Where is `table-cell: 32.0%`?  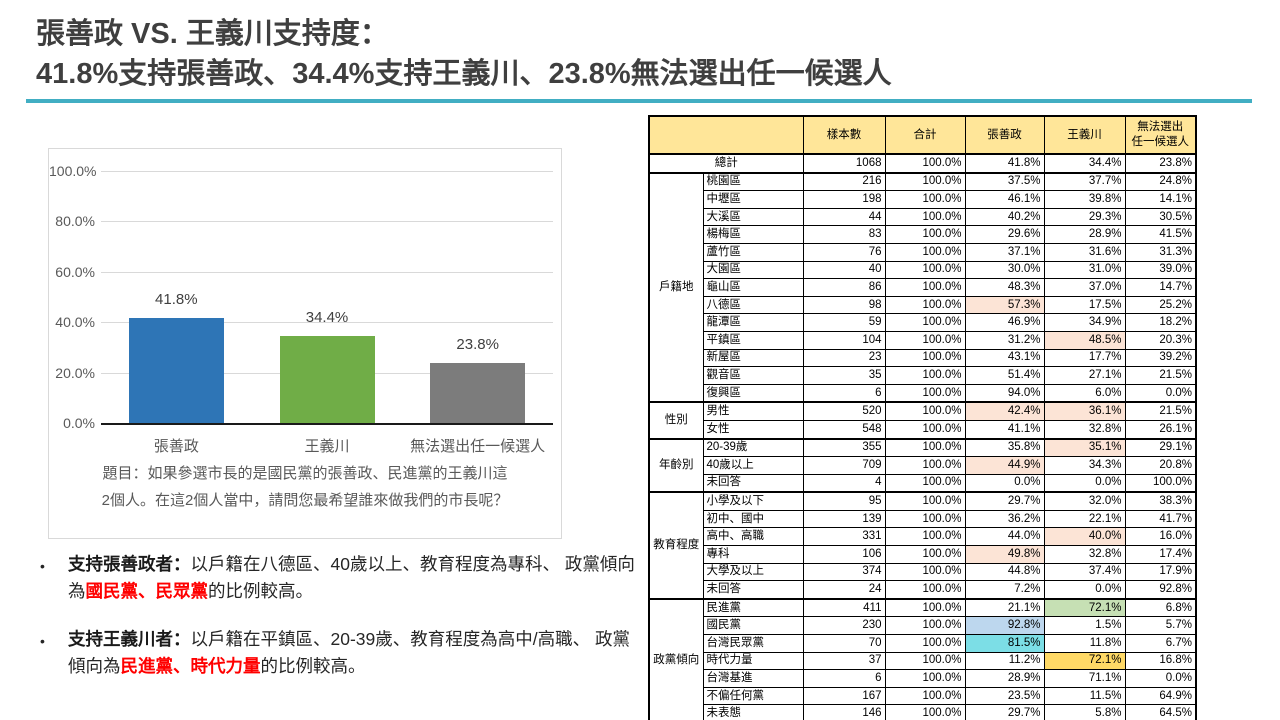 table-cell: 32.0% is located at coordinates (1084, 501).